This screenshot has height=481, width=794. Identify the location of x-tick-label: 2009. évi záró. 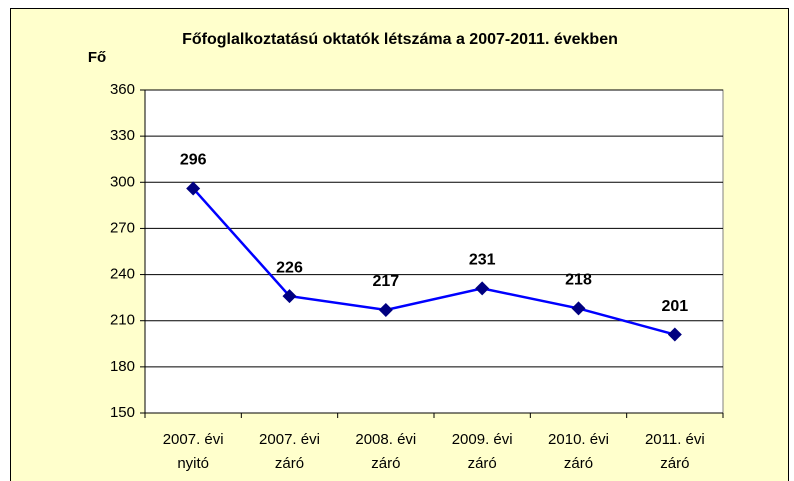
(482, 451).